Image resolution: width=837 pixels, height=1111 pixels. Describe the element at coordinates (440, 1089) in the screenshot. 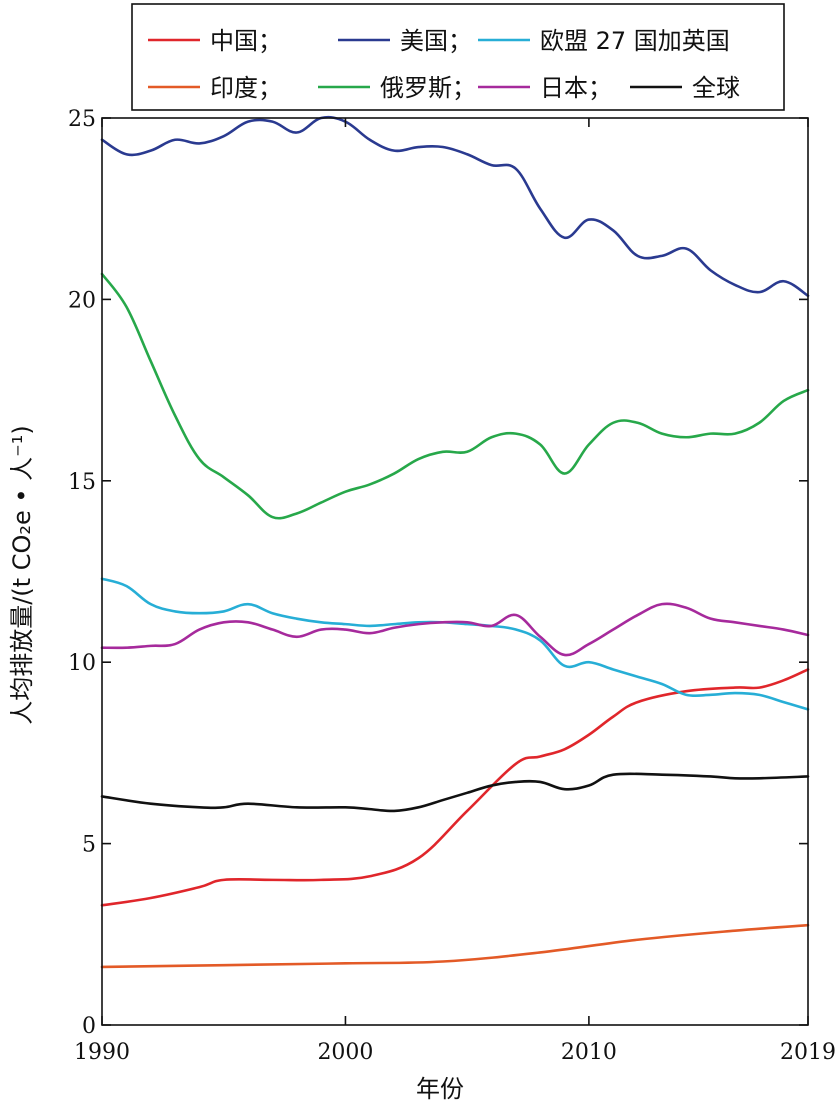

I see `x-axis-title: 年份` at that location.